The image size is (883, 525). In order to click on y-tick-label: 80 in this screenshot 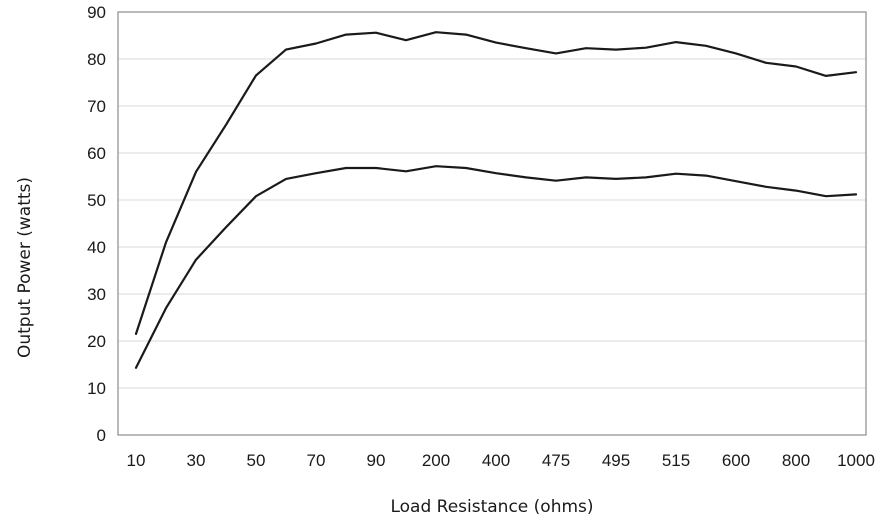, I will do `click(96, 59)`.